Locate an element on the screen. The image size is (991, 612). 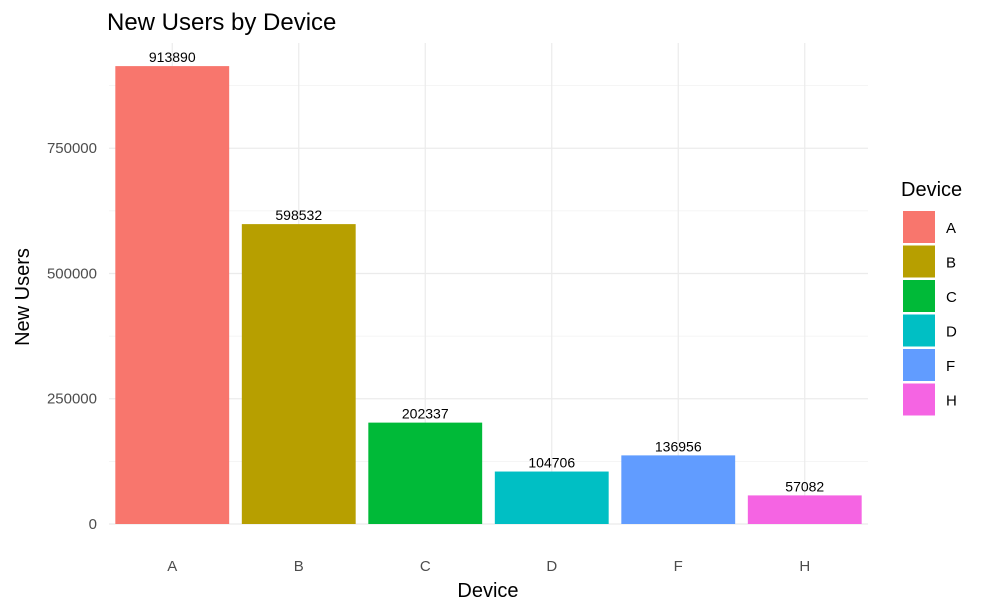
x-tick-label: F is located at coordinates (678, 566).